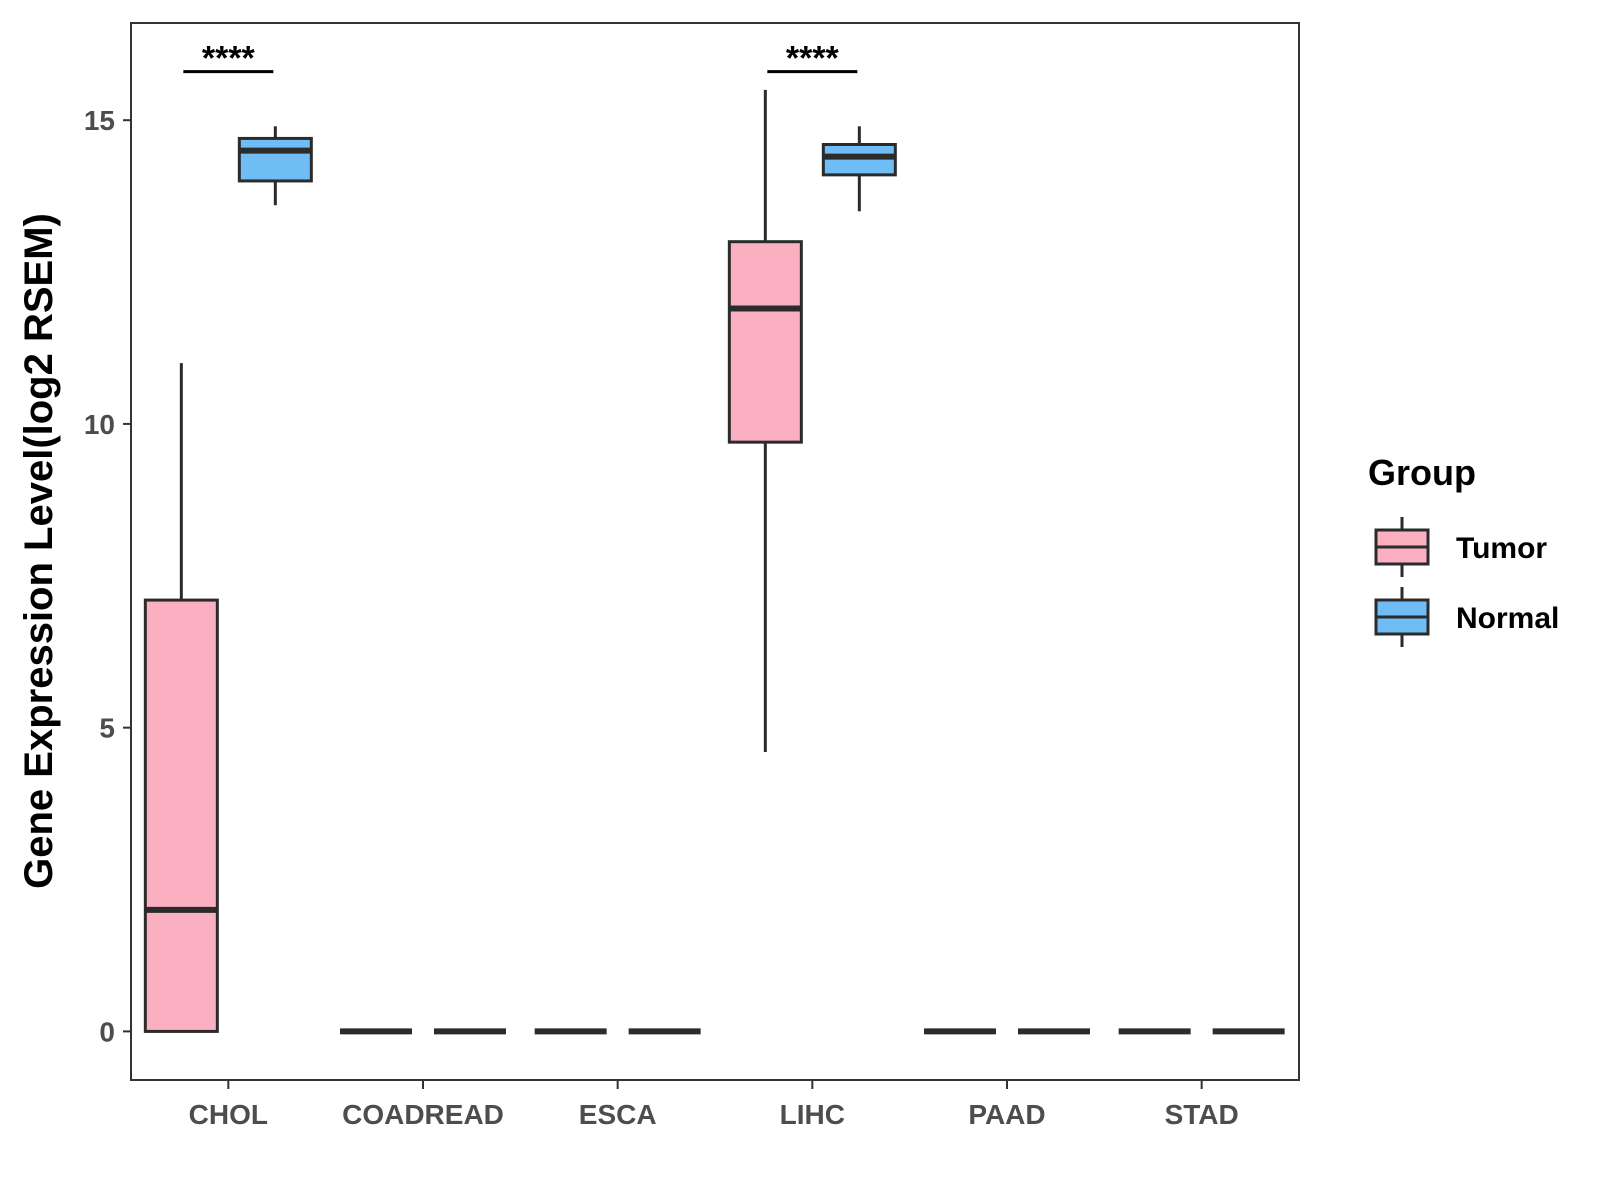  What do you see at coordinates (99, 424) in the screenshot?
I see `y-tick-label: 10` at bounding box center [99, 424].